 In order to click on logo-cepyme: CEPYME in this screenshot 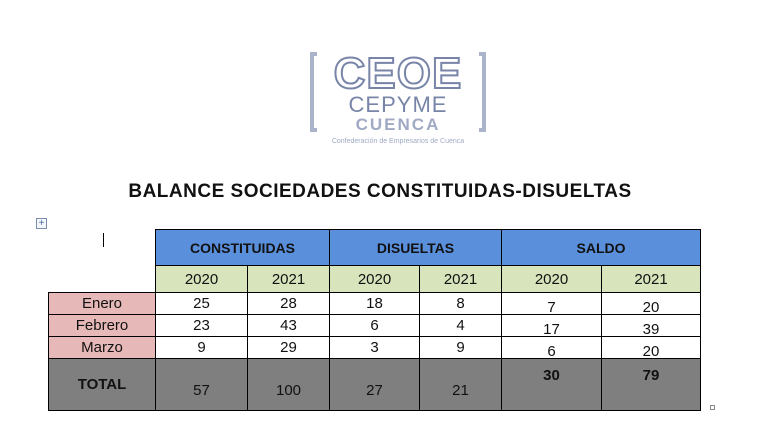, I will do `click(398, 104)`.